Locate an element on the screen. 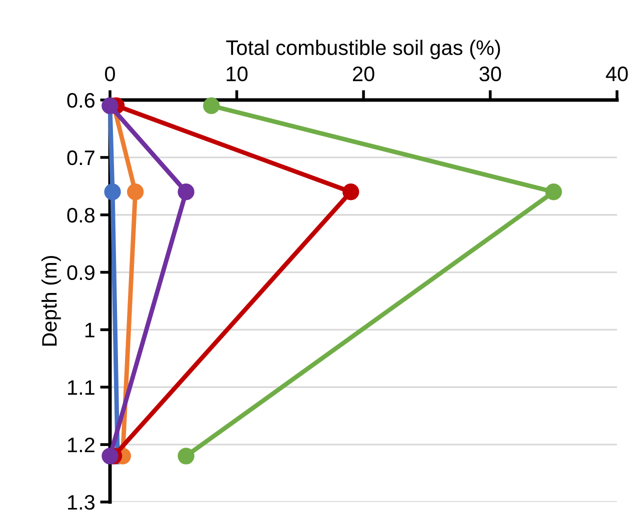 Image resolution: width=633 pixels, height=516 pixels. x-tick-label: 30 is located at coordinates (490, 74).